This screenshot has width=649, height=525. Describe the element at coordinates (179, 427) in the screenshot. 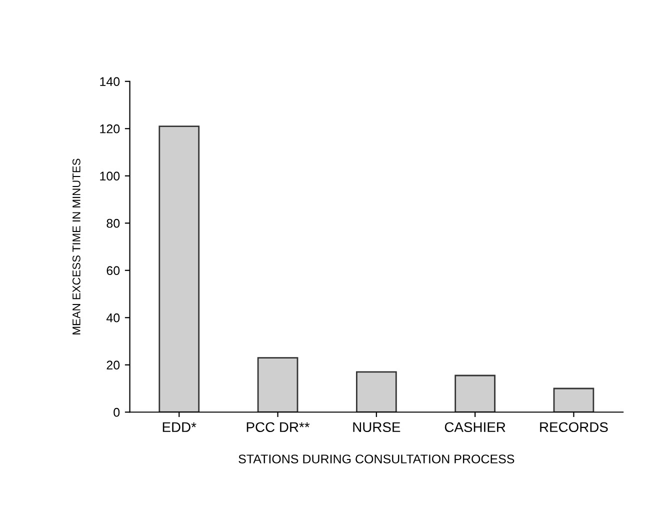

I see `x-tick-label: EDD*` at that location.